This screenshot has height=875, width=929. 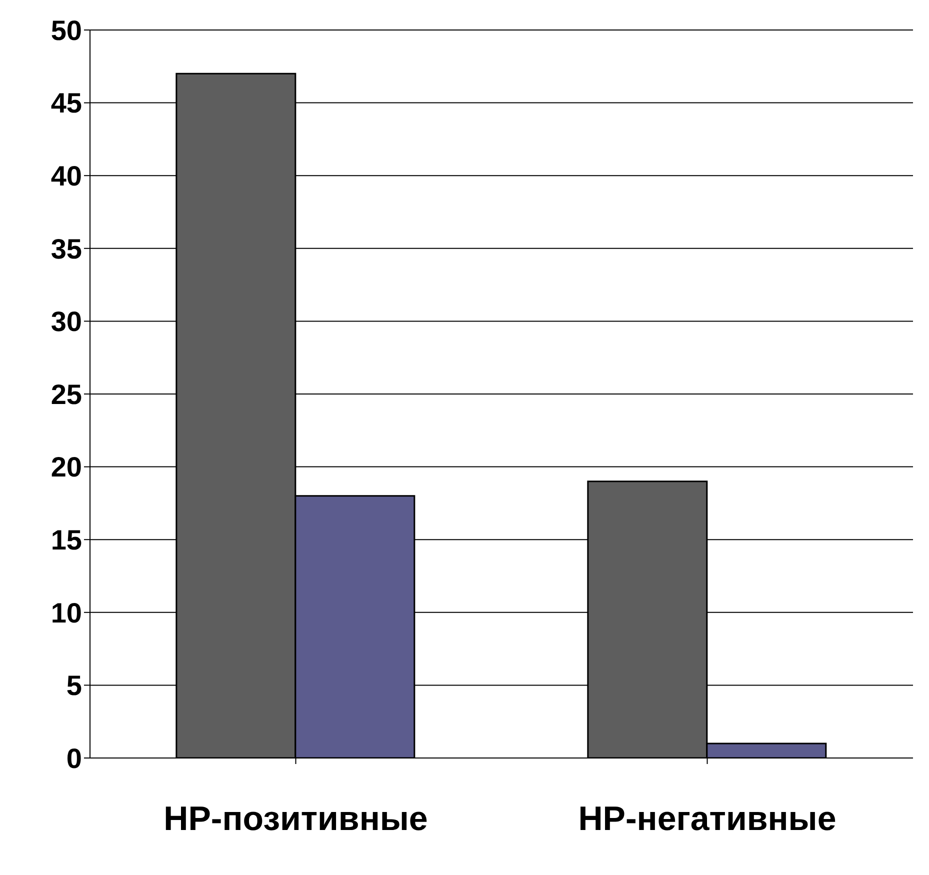 I want to click on y-tick-label: 15, so click(x=66, y=540).